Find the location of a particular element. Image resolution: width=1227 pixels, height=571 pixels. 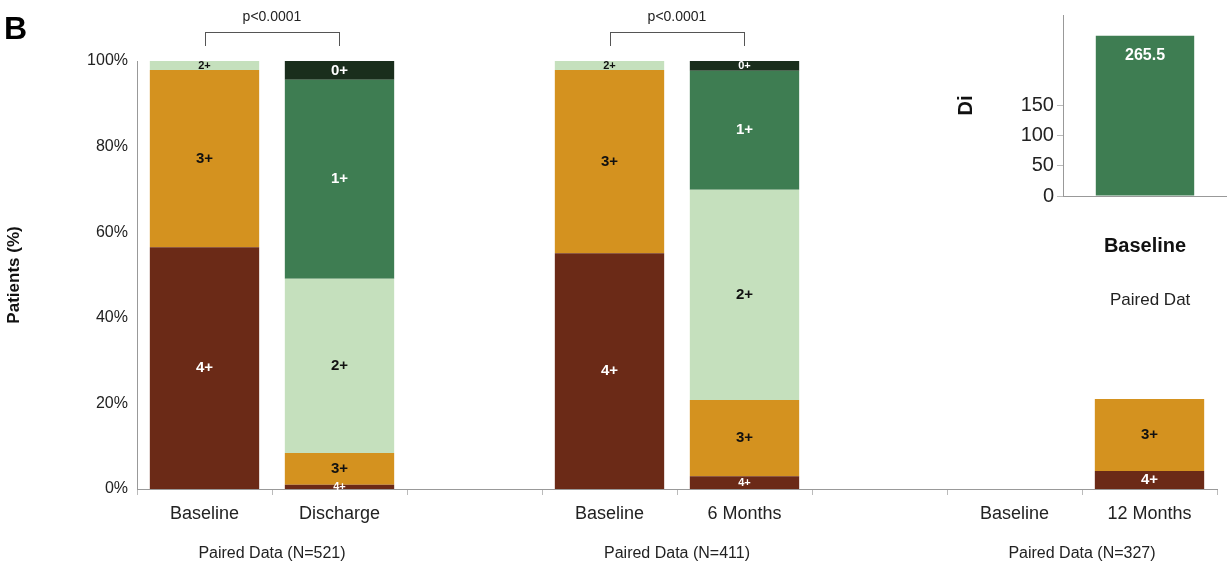

y-tick-label: 80% is located at coordinates (111, 146).